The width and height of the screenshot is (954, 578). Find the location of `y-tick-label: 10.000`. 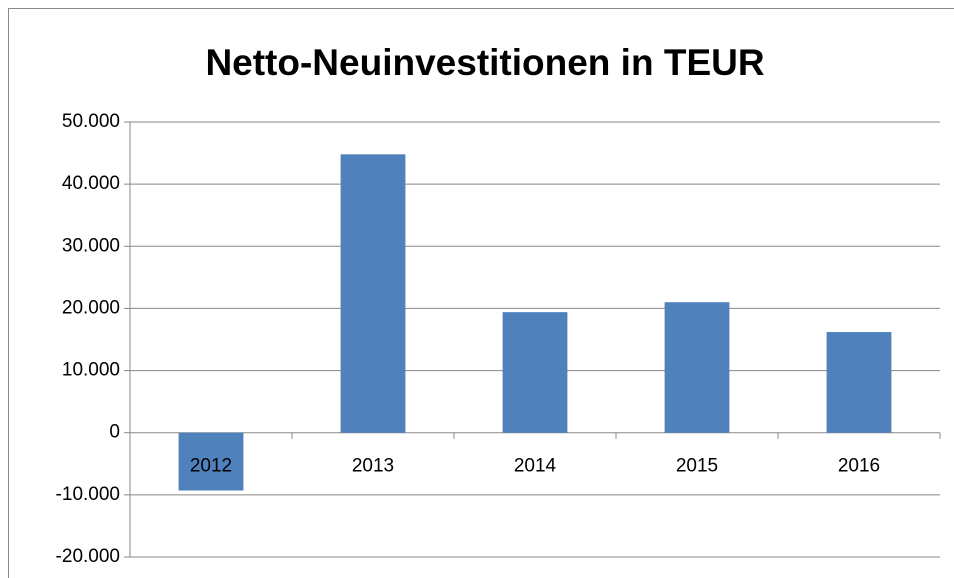

y-tick-label: 10.000 is located at coordinates (91, 370).